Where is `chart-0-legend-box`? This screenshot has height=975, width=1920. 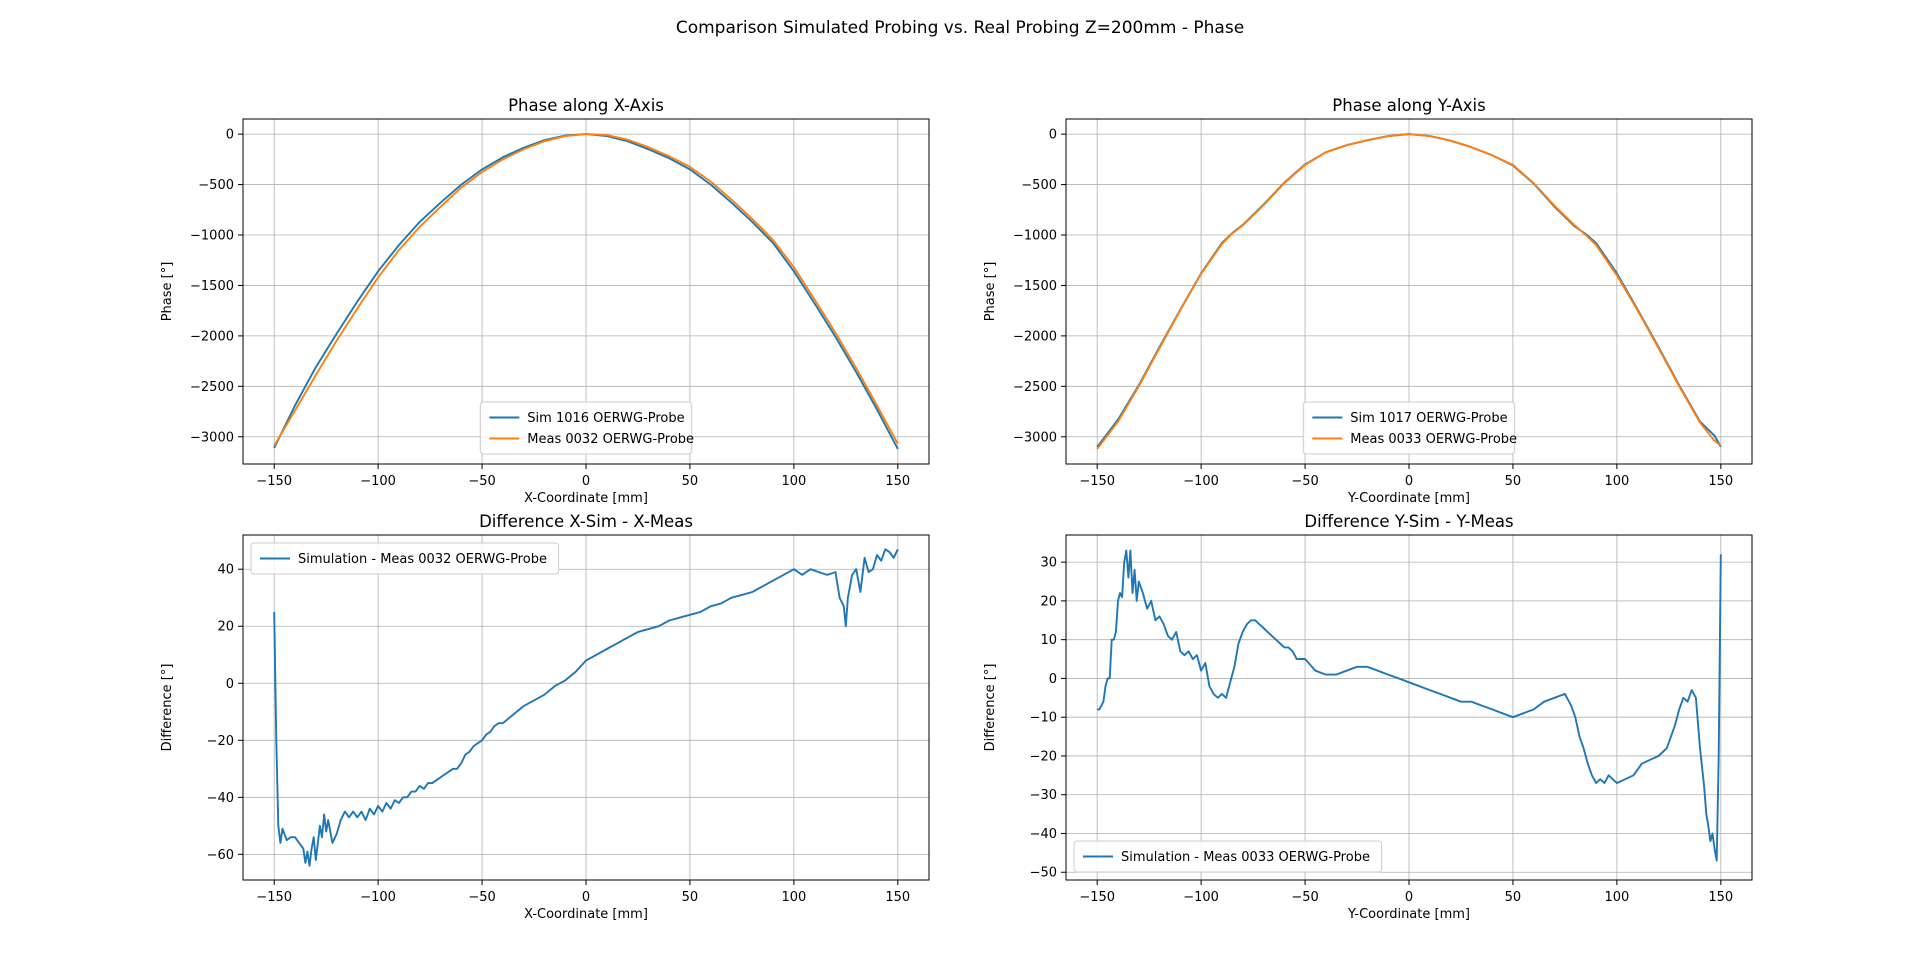
chart-0-legend-box is located at coordinates (586, 428).